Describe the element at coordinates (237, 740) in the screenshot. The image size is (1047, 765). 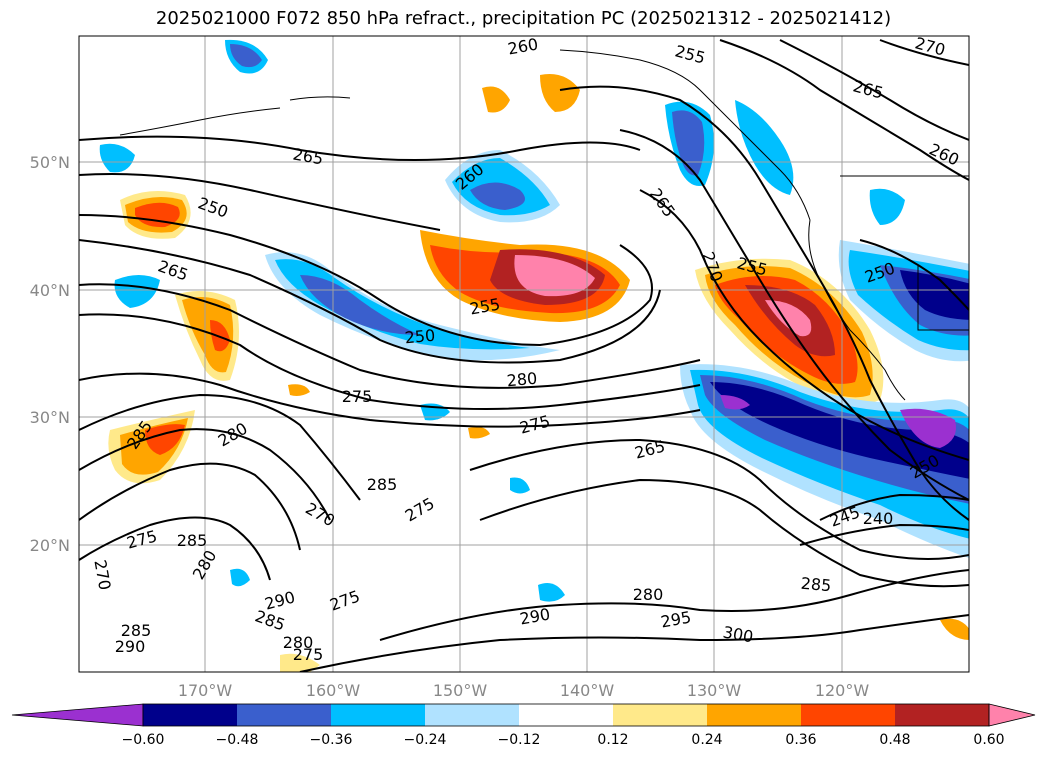
I see `colorbar-tick-label: −0.48` at that location.